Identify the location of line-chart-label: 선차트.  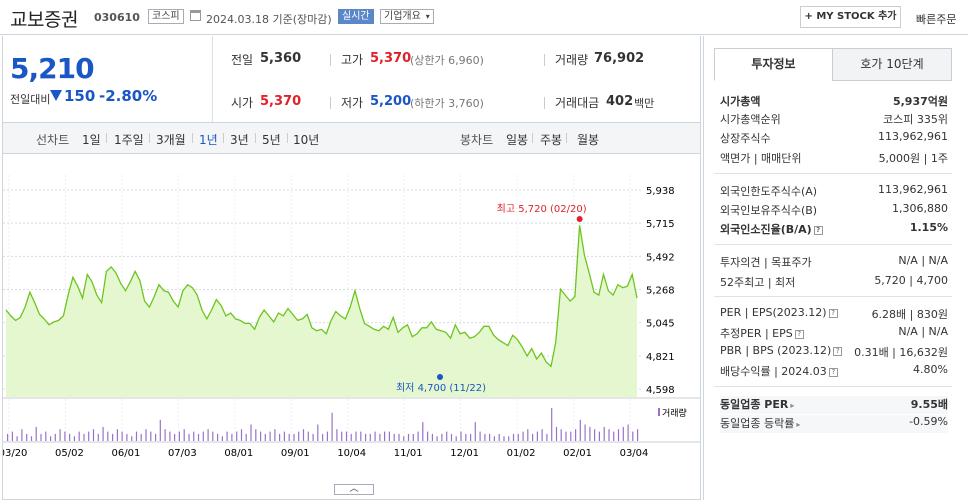
(53, 140).